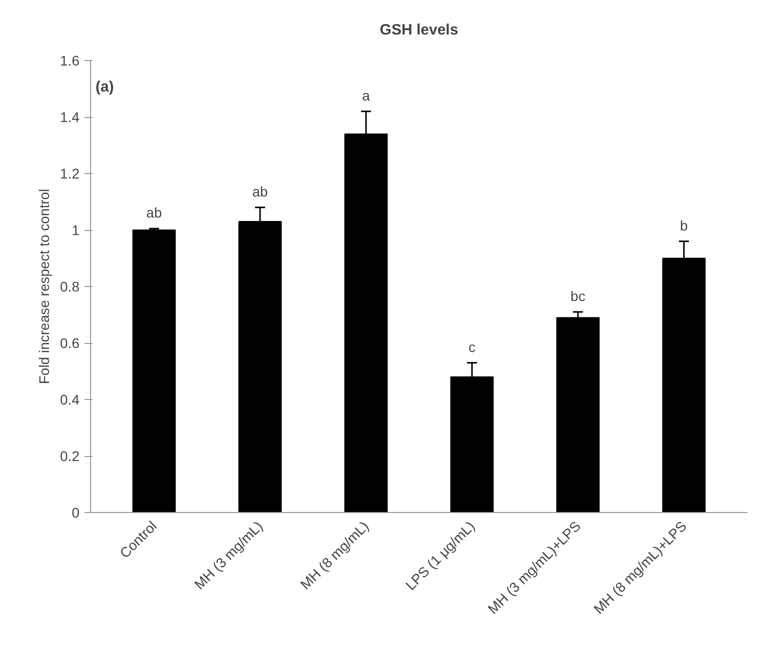 Image resolution: width=767 pixels, height=662 pixels. What do you see at coordinates (70, 60) in the screenshot?
I see `y-tick-label: 1.6` at bounding box center [70, 60].